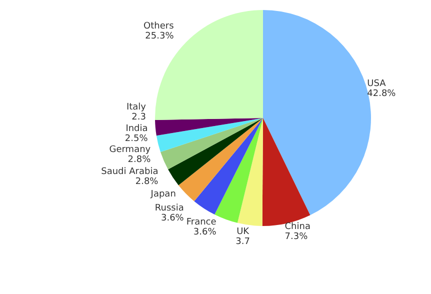 The width and height of the screenshot is (431, 294). What do you see at coordinates (139, 117) in the screenshot?
I see `data-label: 2.3` at bounding box center [139, 117].